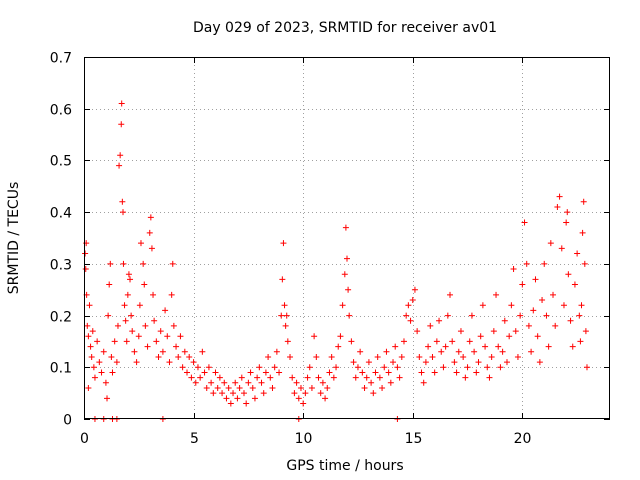 This screenshot has width=640, height=480. Describe the element at coordinates (67, 421) in the screenshot. I see `y-tick-label: 0` at that location.